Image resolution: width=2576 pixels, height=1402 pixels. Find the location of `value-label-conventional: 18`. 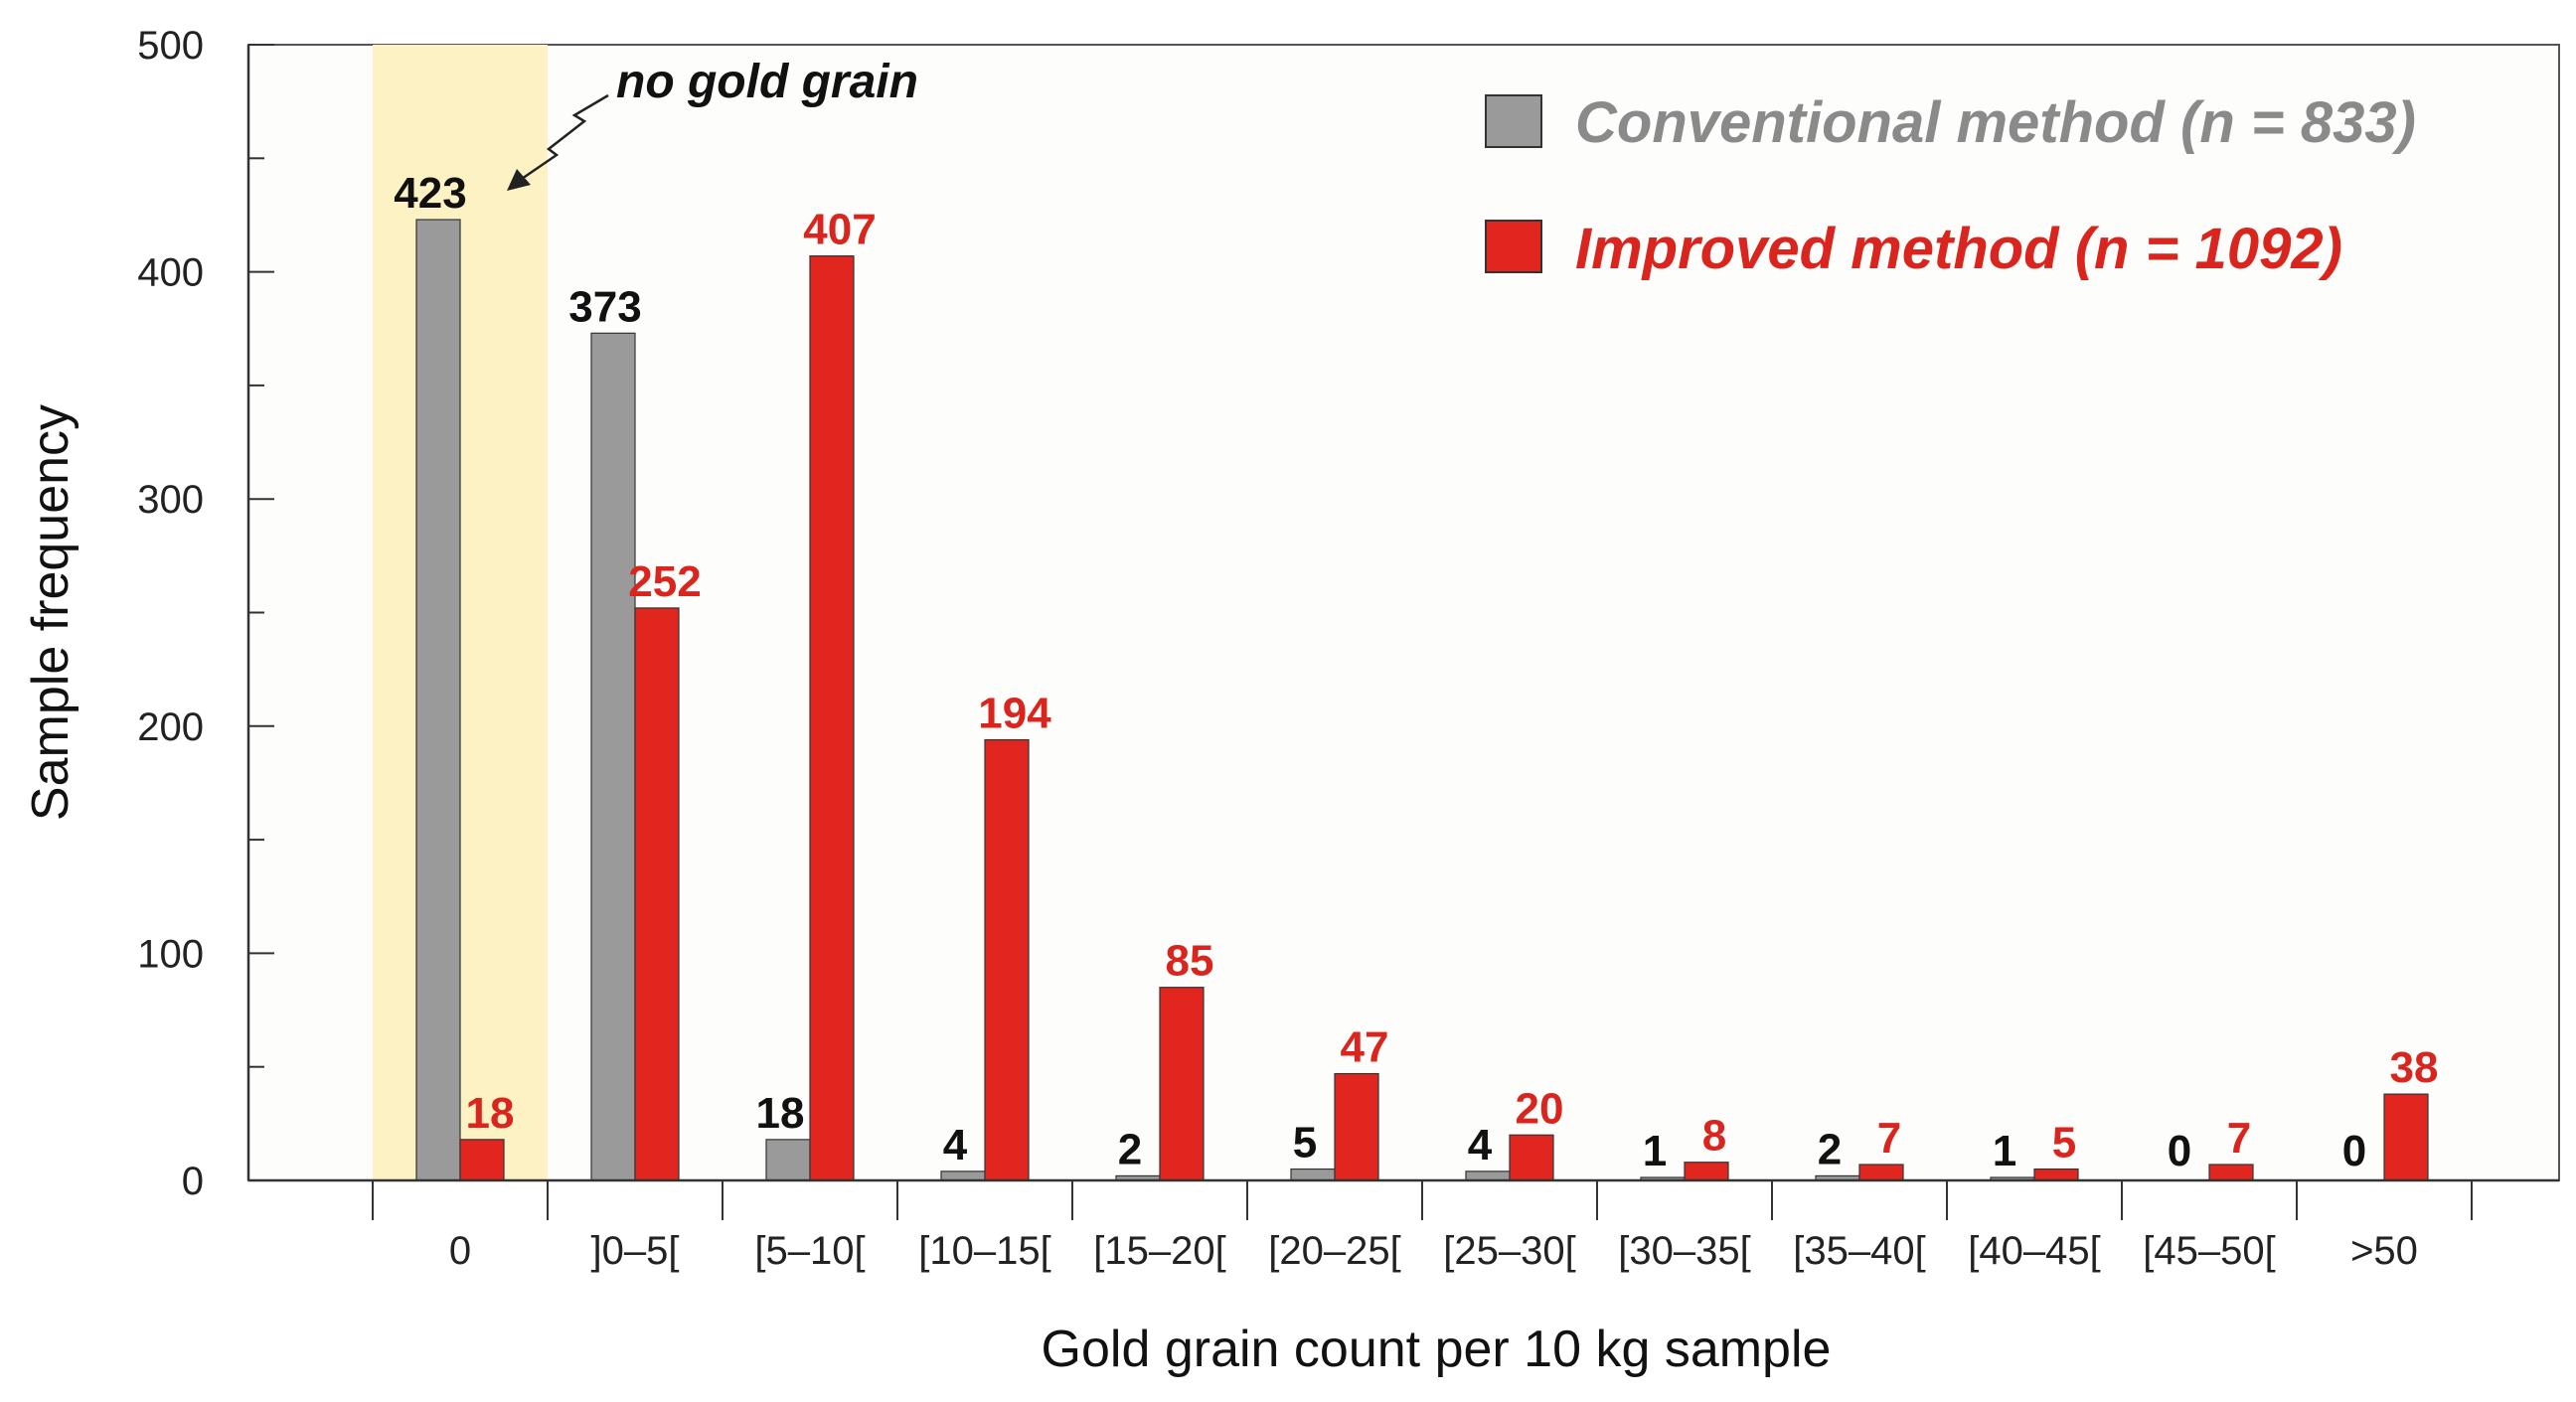

value-label-conventional: 18 is located at coordinates (780, 1113).